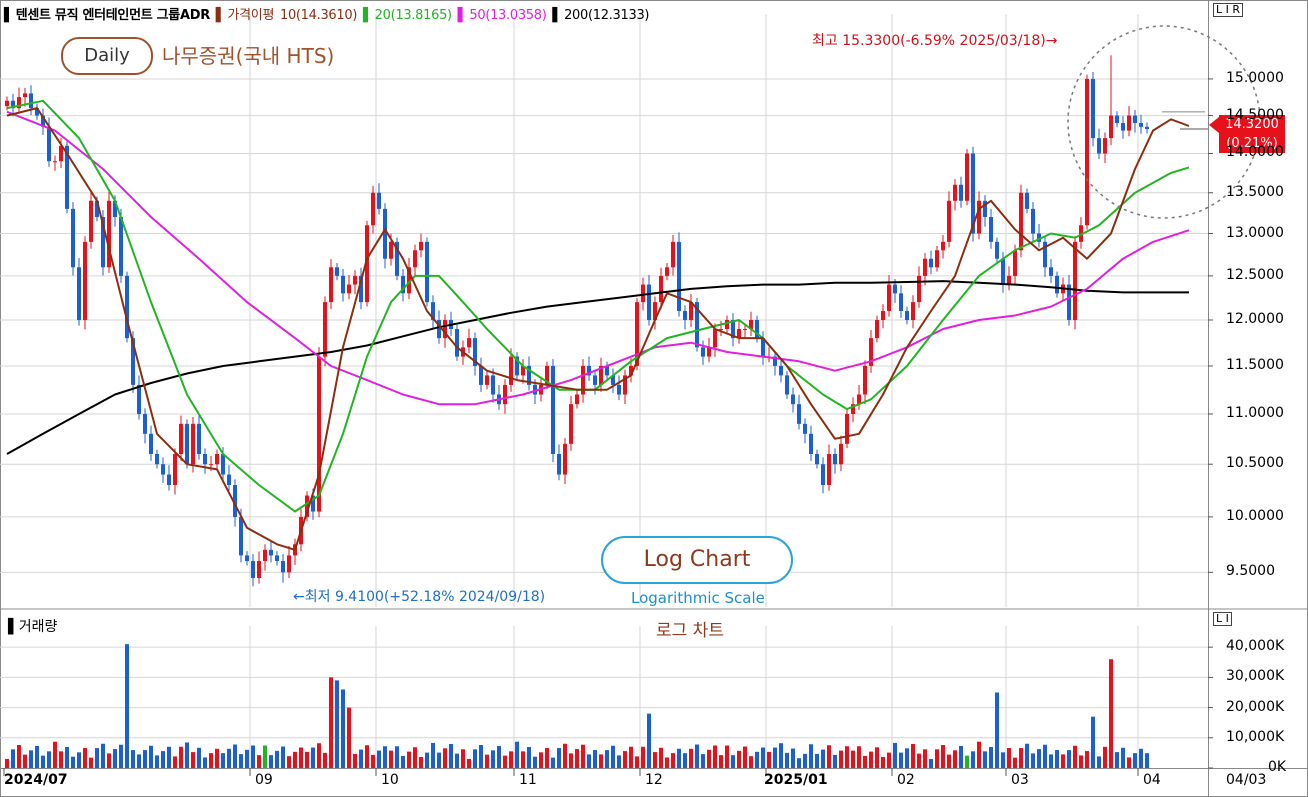 The width and height of the screenshot is (1308, 797). Describe the element at coordinates (1152, 780) in the screenshot. I see `time-tick-label: 04` at that location.